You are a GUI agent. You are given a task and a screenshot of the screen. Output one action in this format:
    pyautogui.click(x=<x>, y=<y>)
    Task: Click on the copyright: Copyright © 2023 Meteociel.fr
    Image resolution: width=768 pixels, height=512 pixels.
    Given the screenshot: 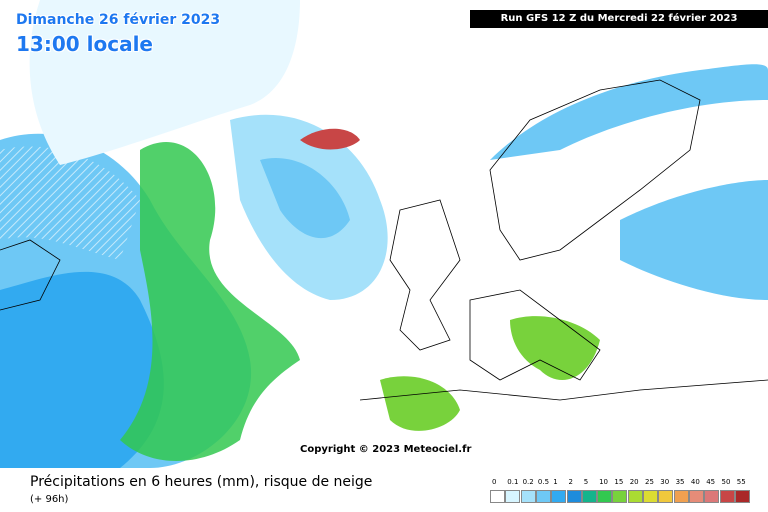 What is the action you would take?
    pyautogui.click(x=386, y=449)
    